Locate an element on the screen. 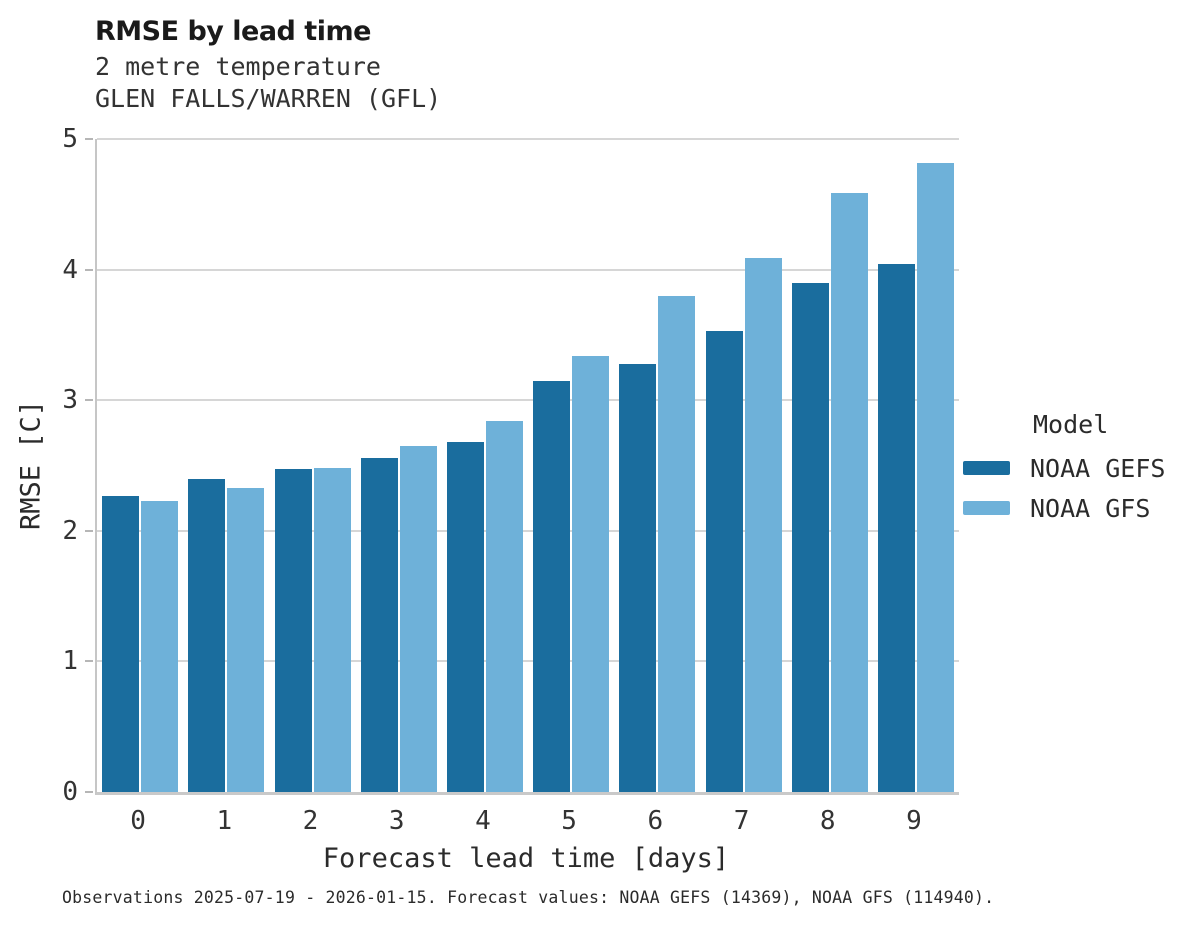 This screenshot has width=1195, height=928. legend-item-noaa-gfs: NOAA GFS is located at coordinates (1064, 508).